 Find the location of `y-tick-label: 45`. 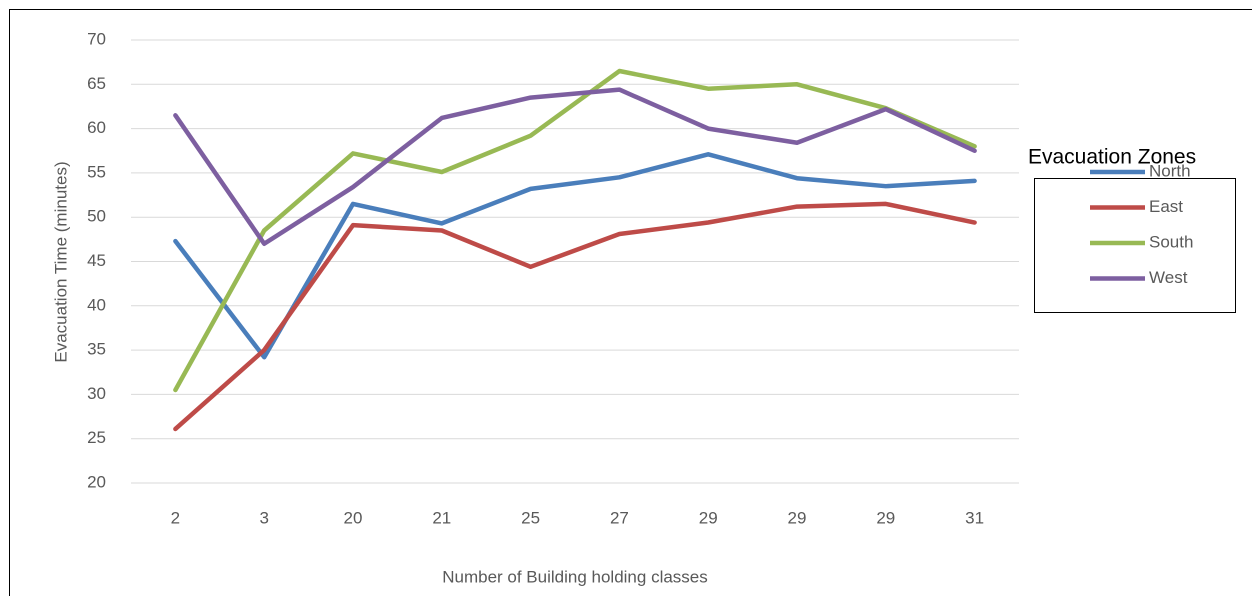

y-tick-label: 45 is located at coordinates (96, 260).